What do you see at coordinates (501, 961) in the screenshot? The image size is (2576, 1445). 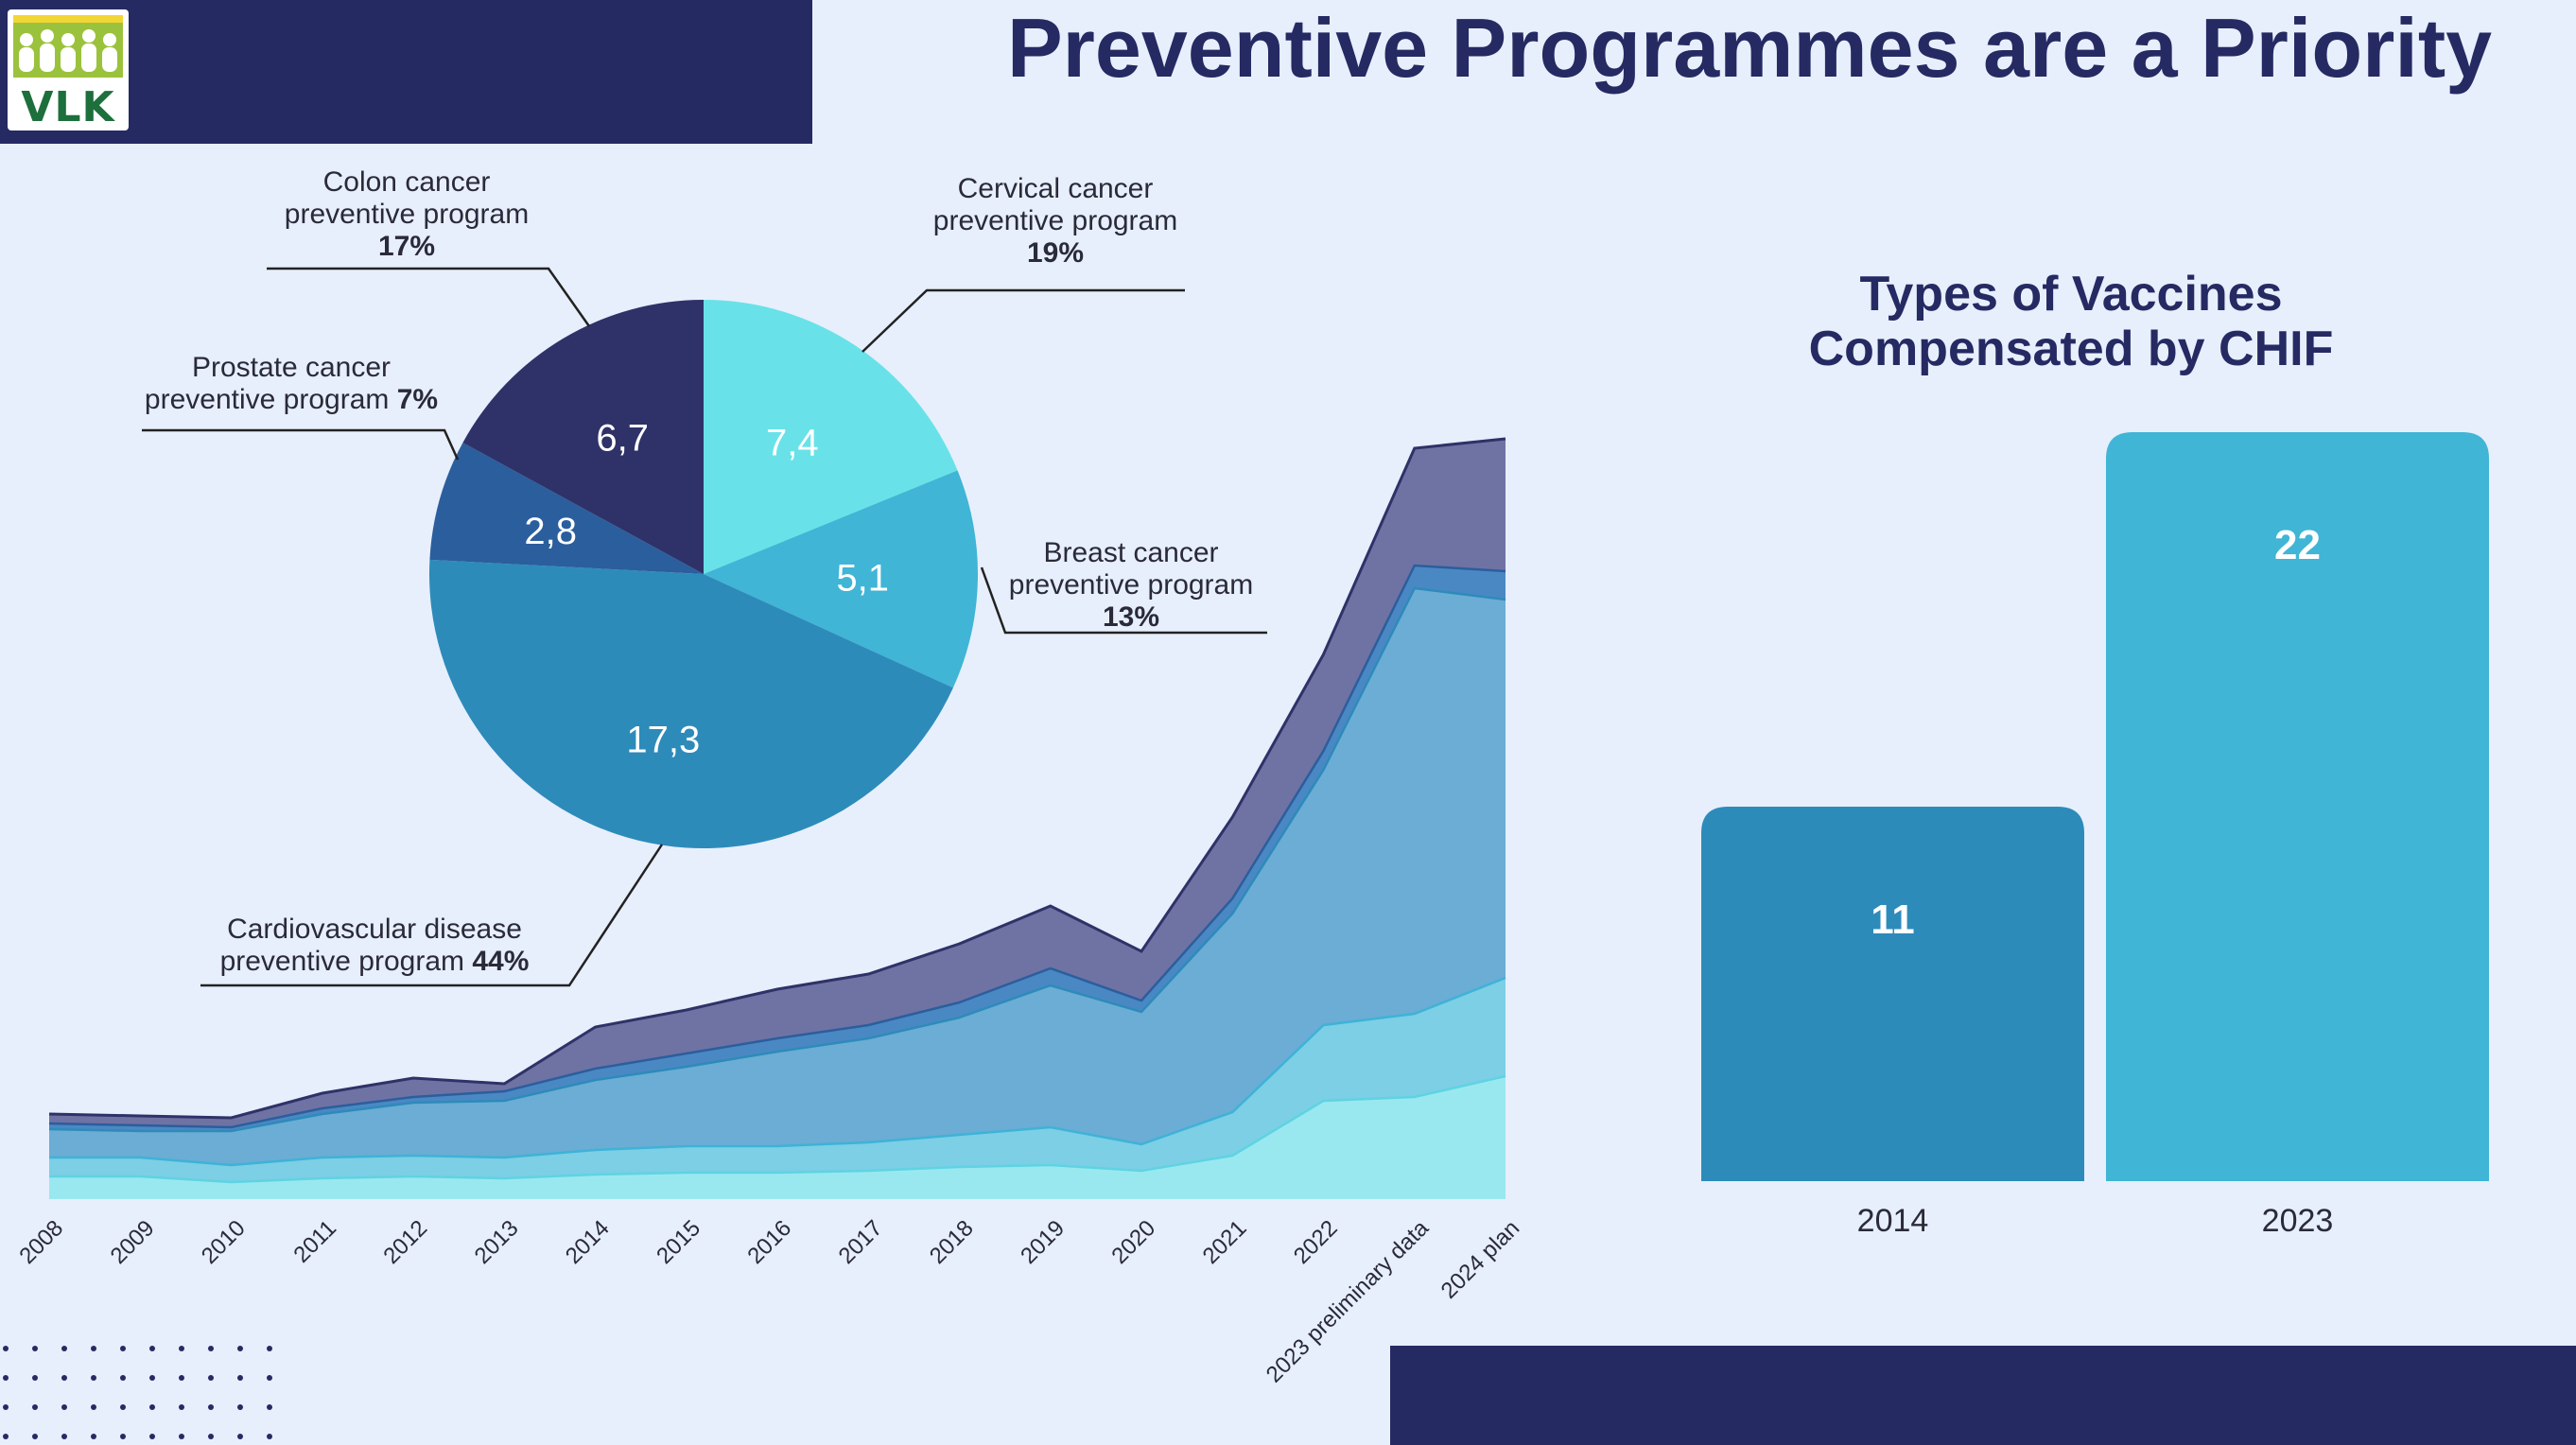 I see `cardio-callout-pct: 44%` at bounding box center [501, 961].